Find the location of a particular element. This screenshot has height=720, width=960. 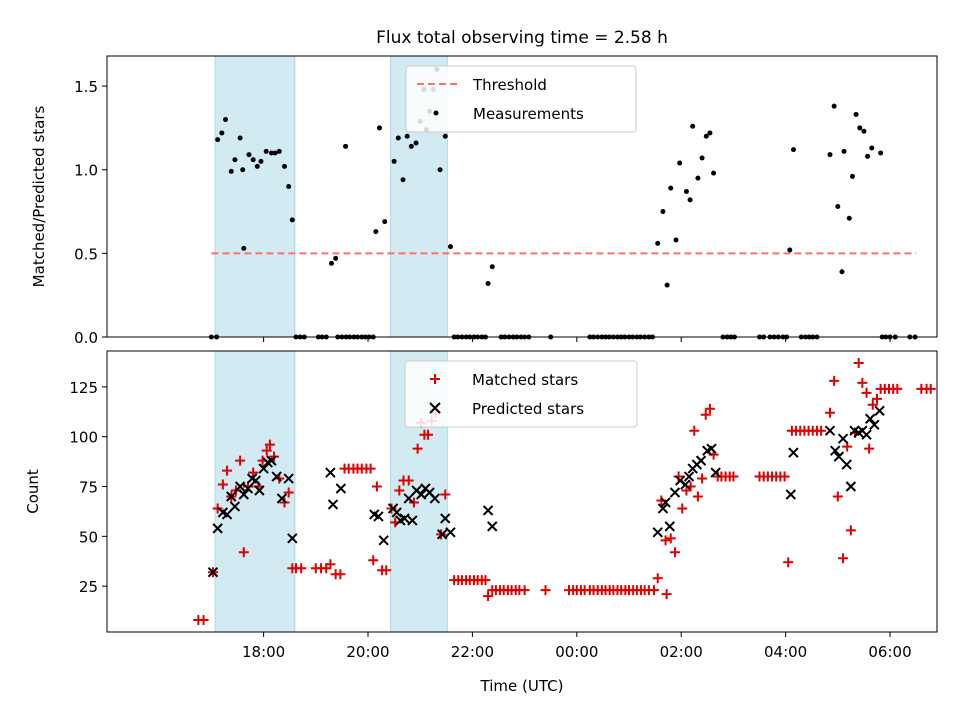

legend-label: Matched stars is located at coordinates (525, 380).